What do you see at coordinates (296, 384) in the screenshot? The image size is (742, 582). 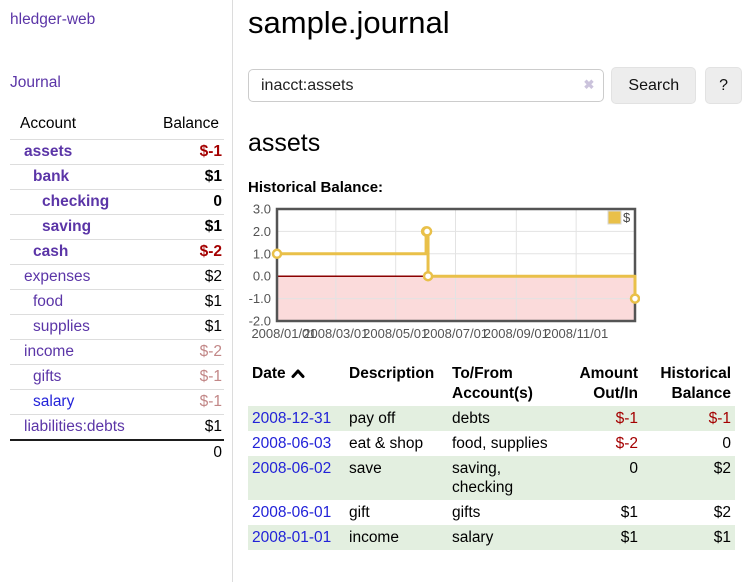 I see `register-header-date: Date` at bounding box center [296, 384].